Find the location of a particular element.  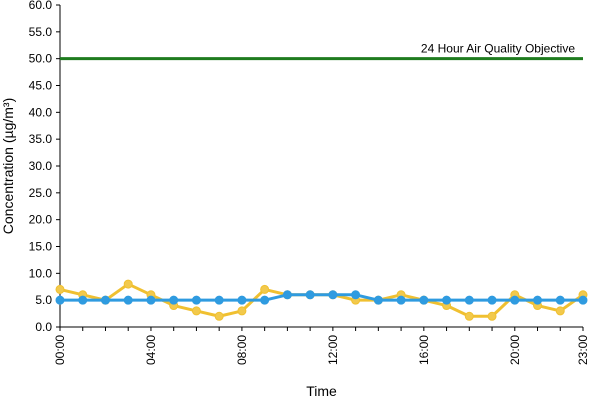

x-tick-label: 12:00 is located at coordinates (333, 350).